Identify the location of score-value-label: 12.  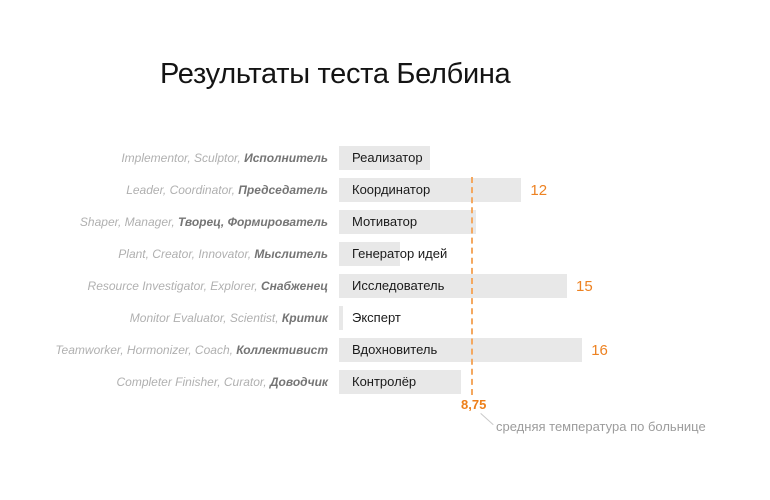
(539, 190).